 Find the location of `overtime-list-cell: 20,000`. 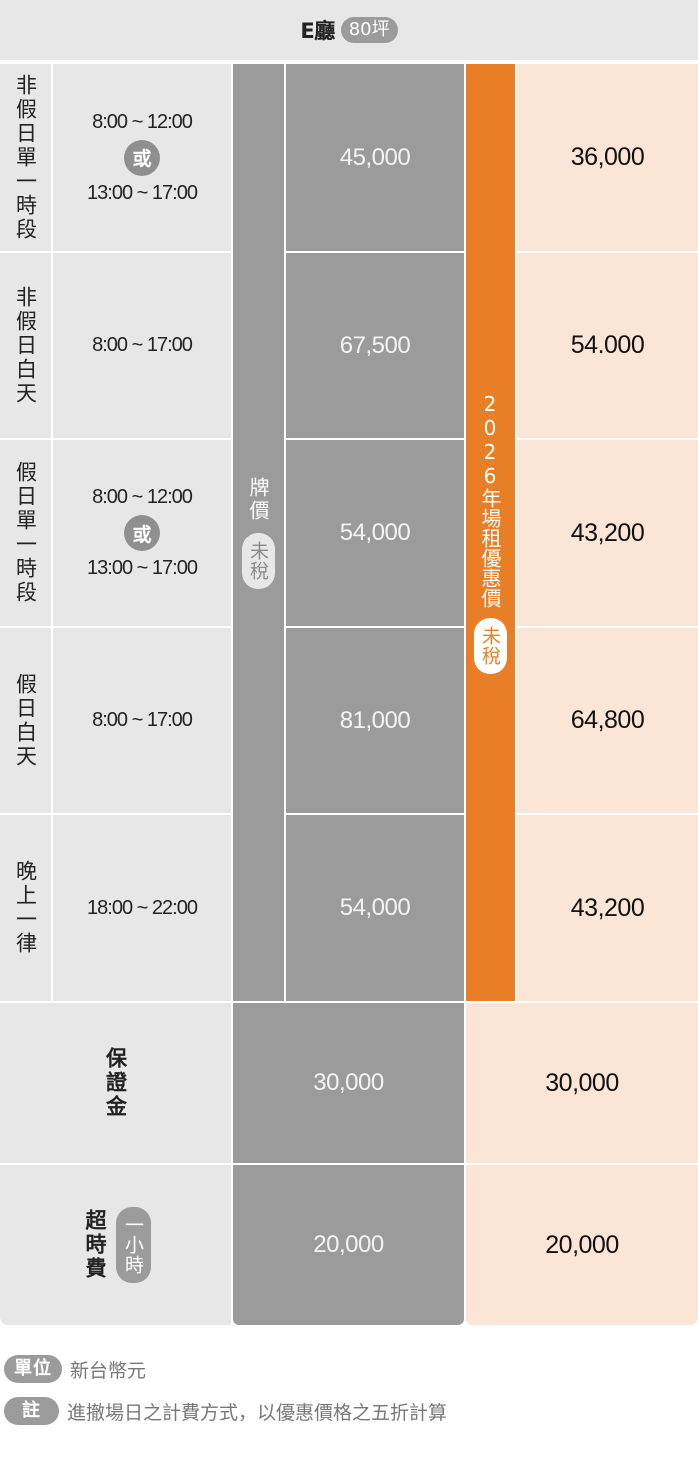

overtime-list-cell: 20,000 is located at coordinates (348, 1245).